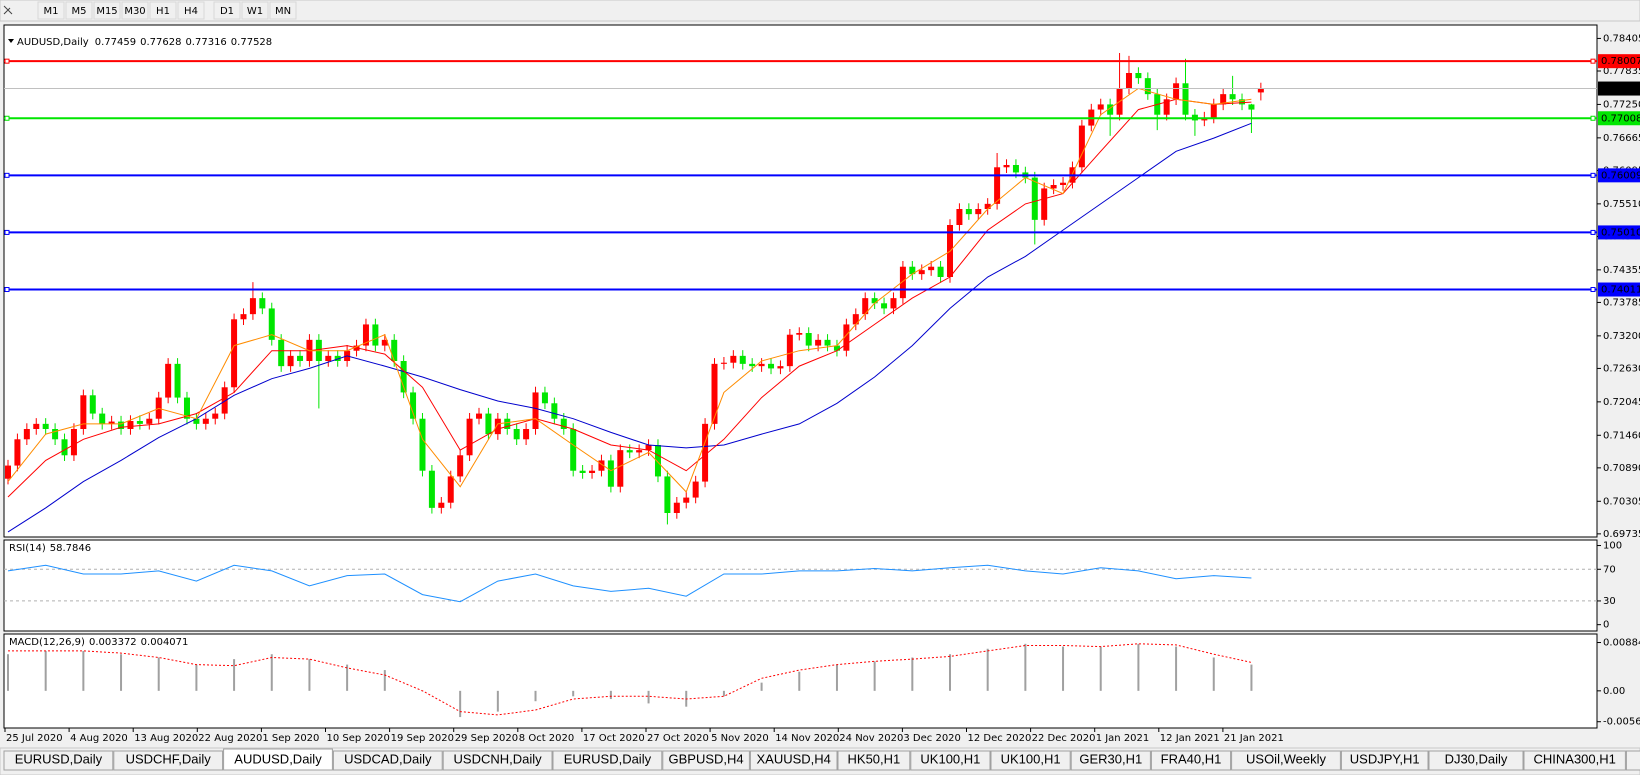  I want to click on timeframe-label: M30, so click(134, 11).